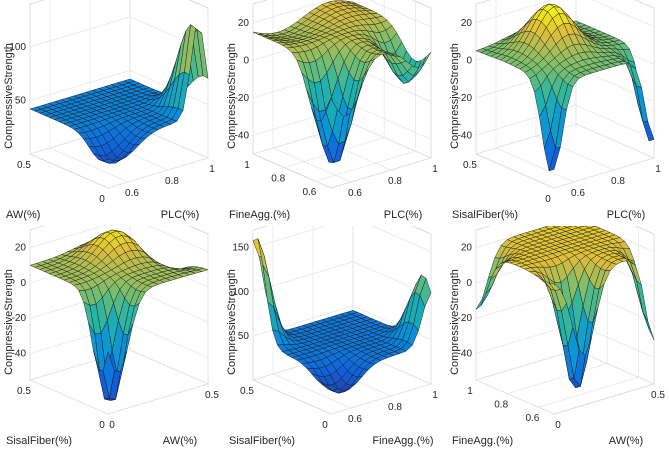 This screenshot has height=451, width=669. I want to click on tick-labels: 0.6 0.8 1 0.6 0.8 1 -40 -20 0 20, so click(337, 108).